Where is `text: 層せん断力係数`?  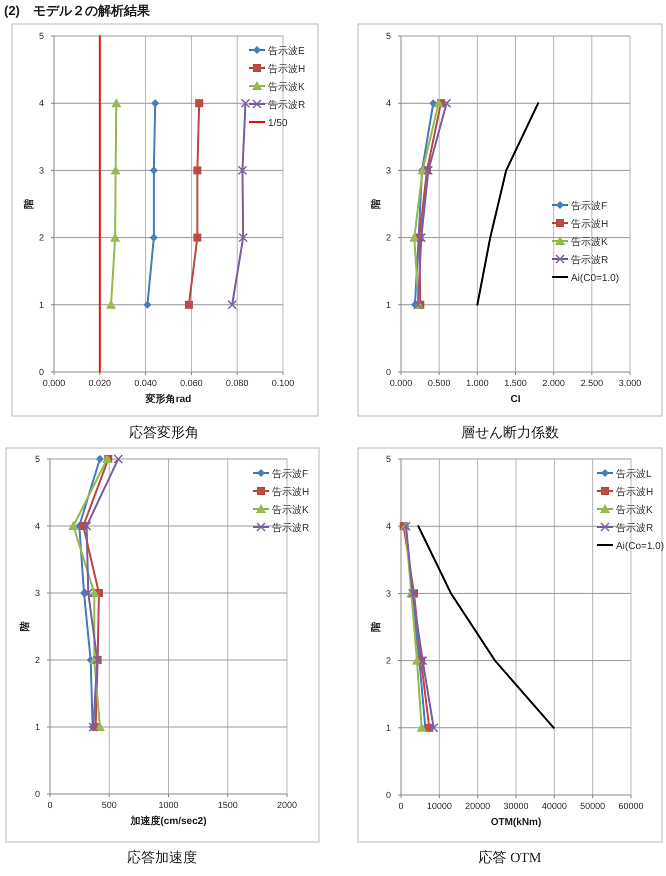 text: 層せん断力係数 is located at coordinates (510, 433).